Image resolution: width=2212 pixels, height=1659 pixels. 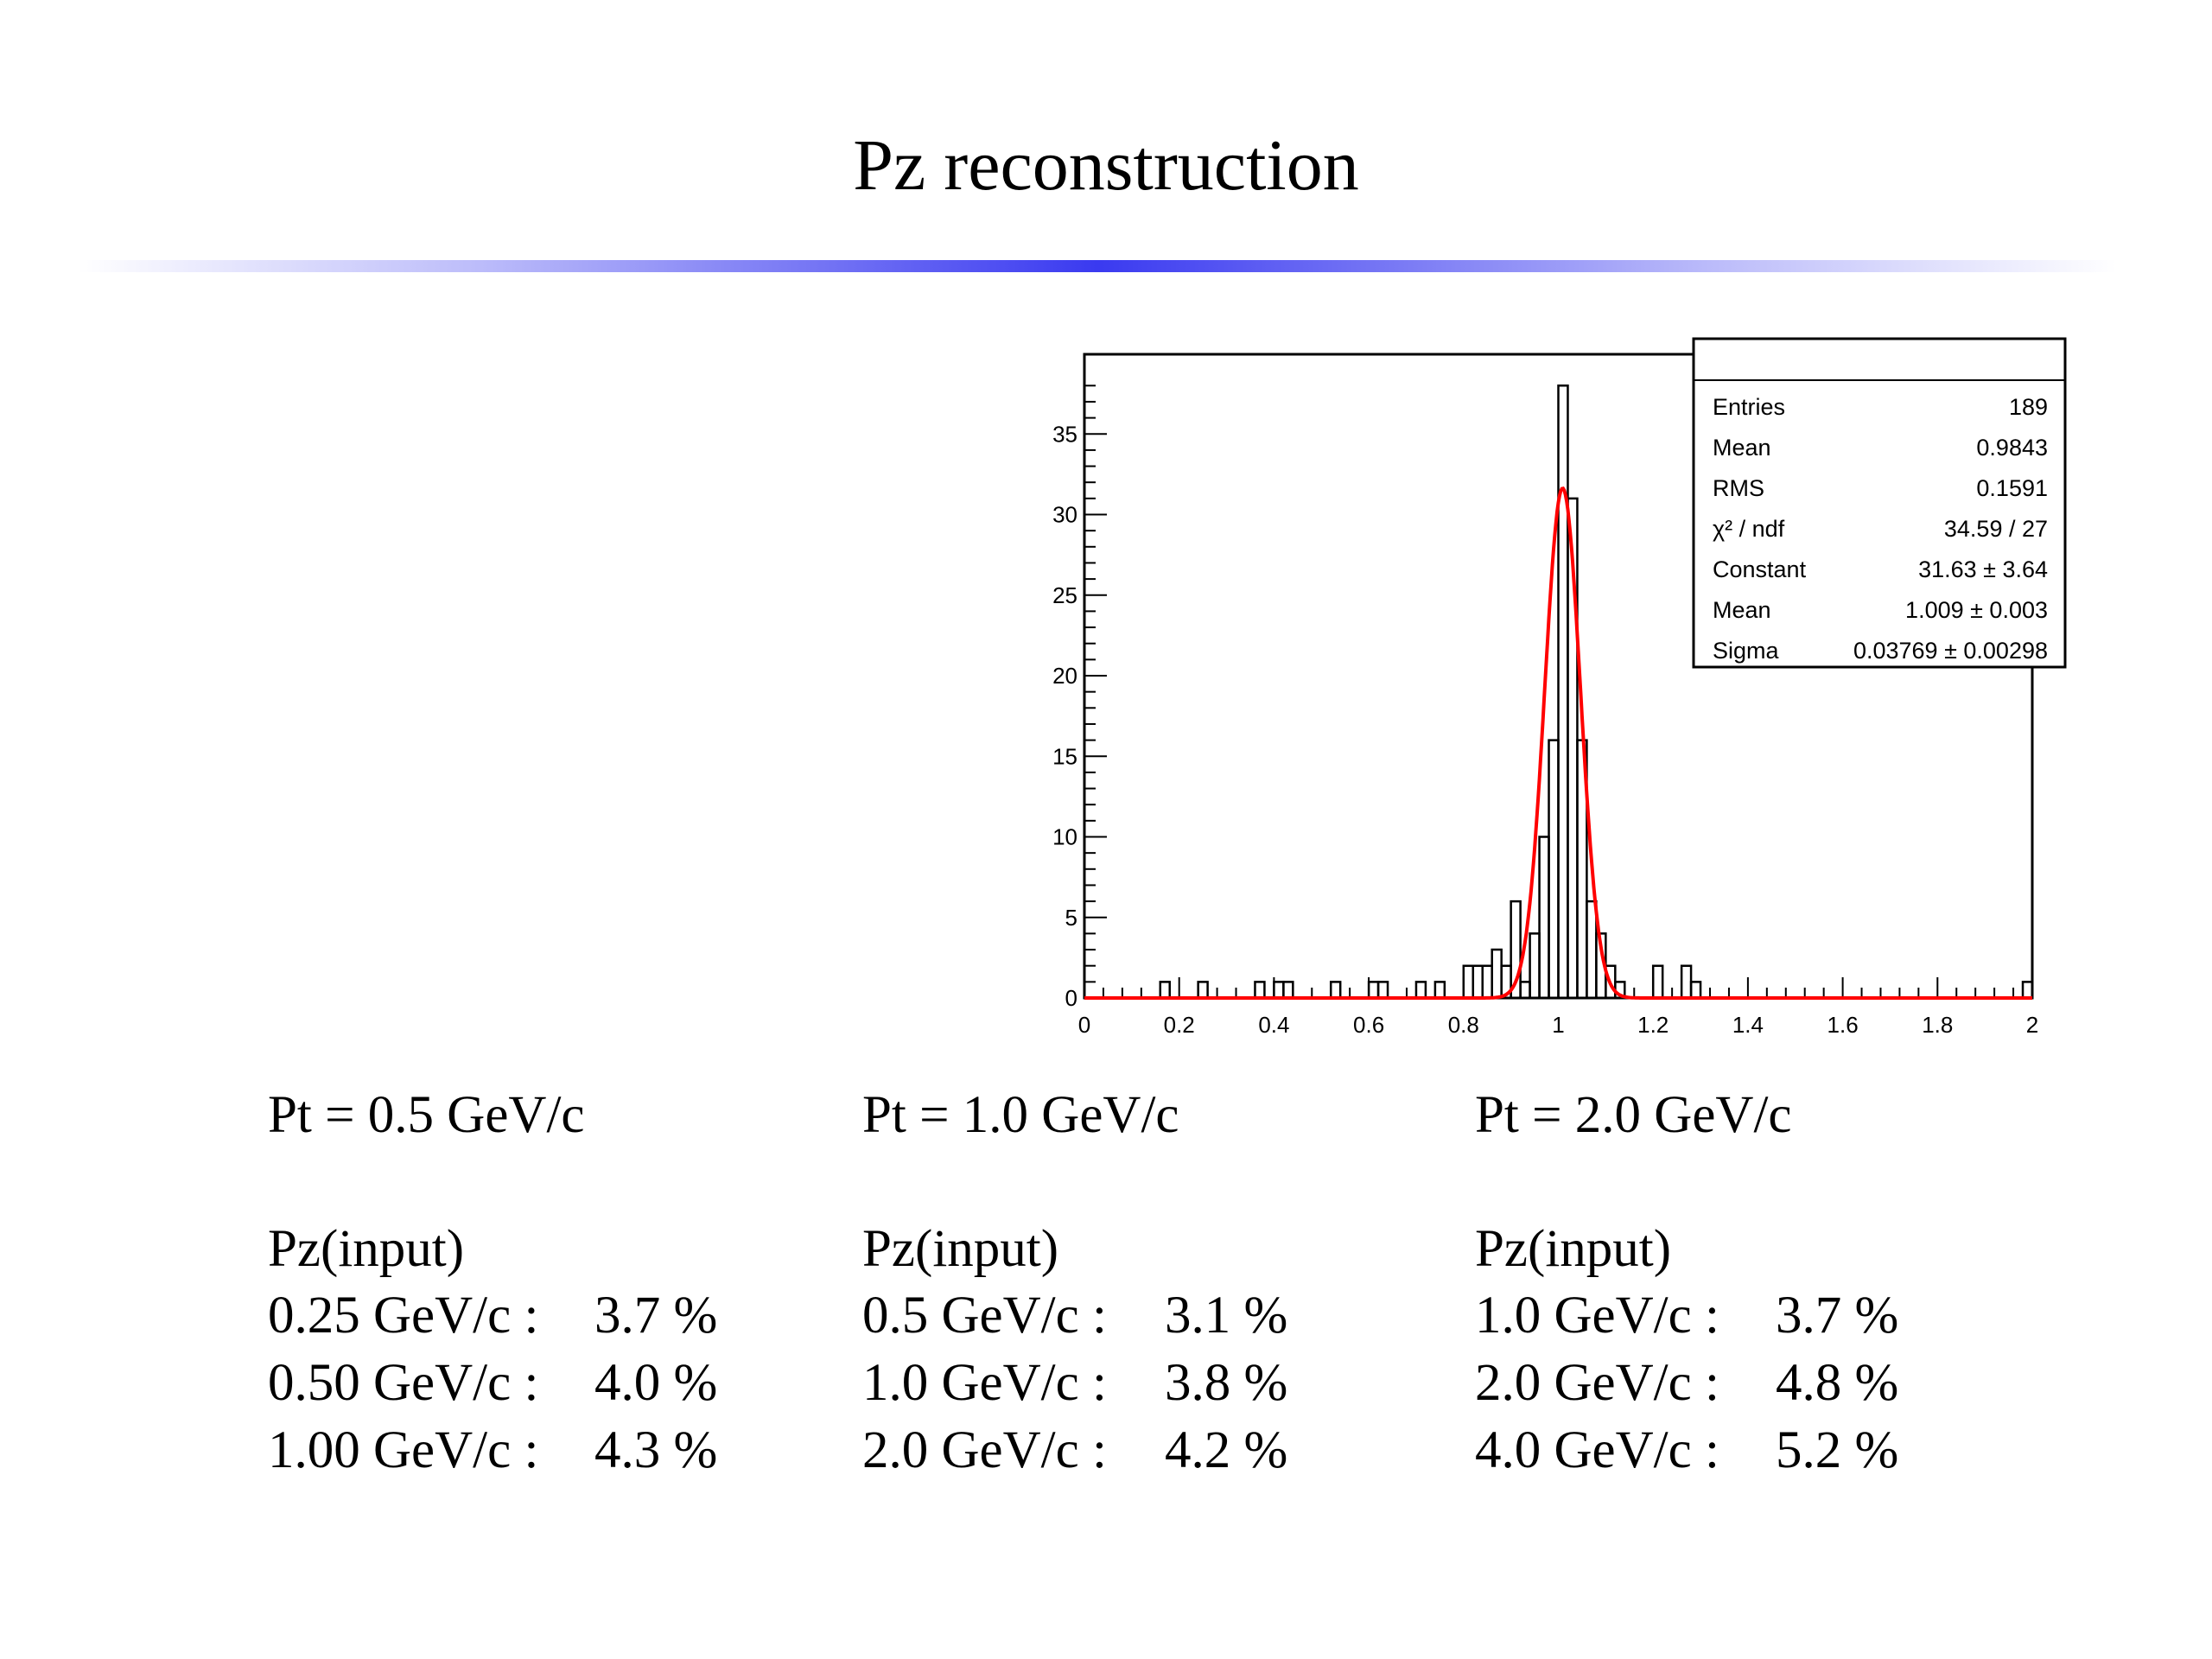 I want to click on slide-title: Pz reconstruction, so click(x=1106, y=165).